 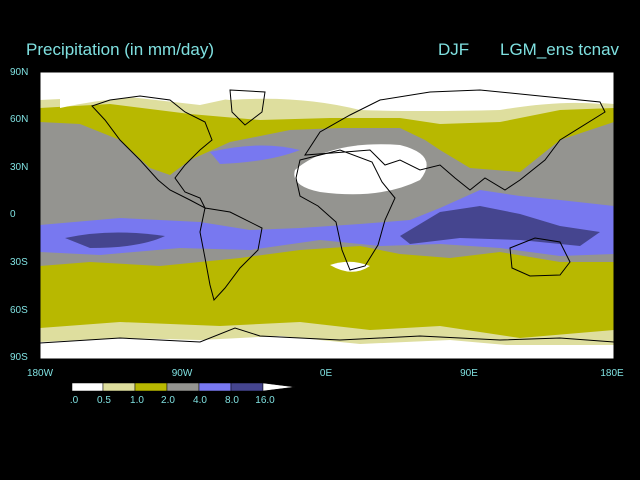 I want to click on cb-label-0: .0, so click(x=74, y=400).